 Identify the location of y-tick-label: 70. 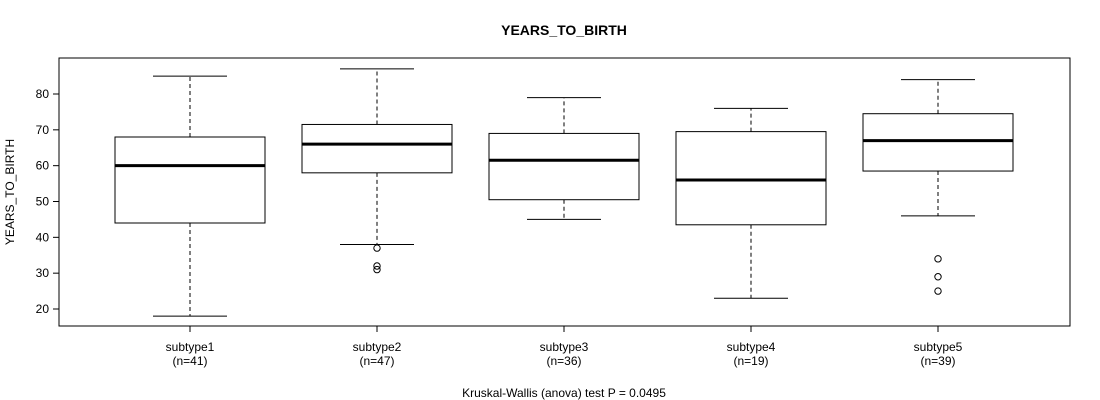
(43, 130).